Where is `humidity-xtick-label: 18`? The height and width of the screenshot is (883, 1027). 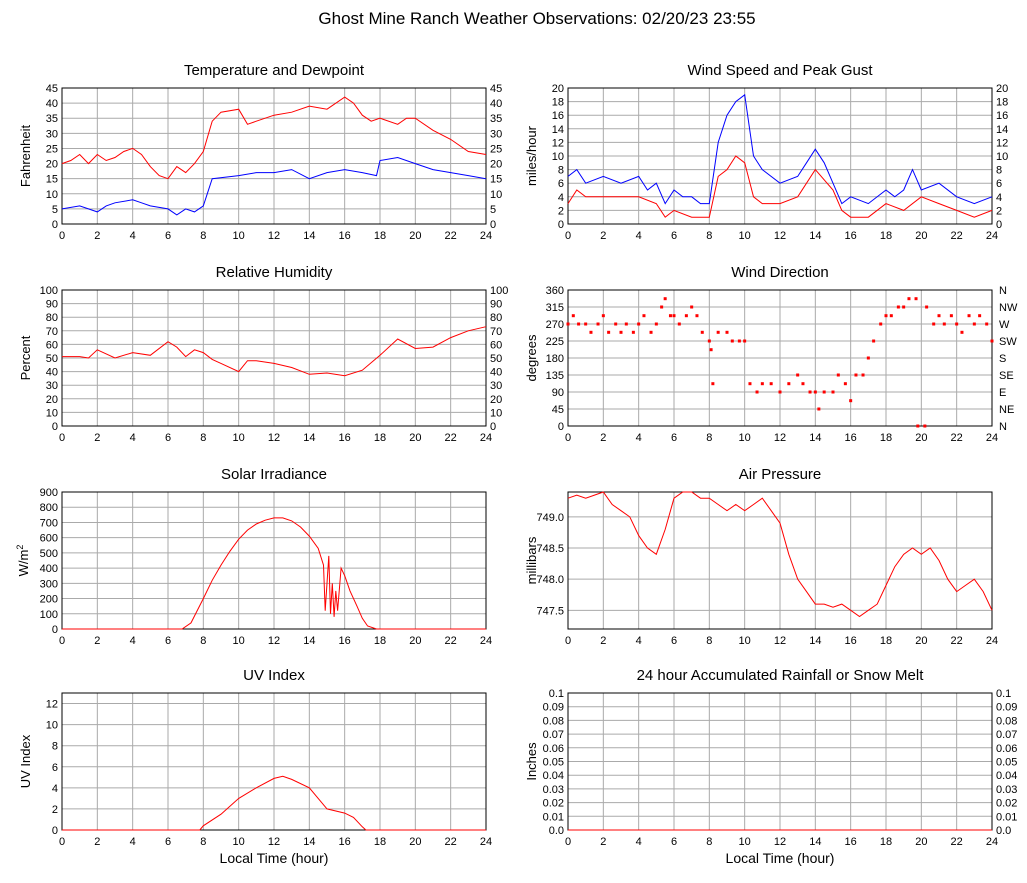 humidity-xtick-label: 18 is located at coordinates (380, 438).